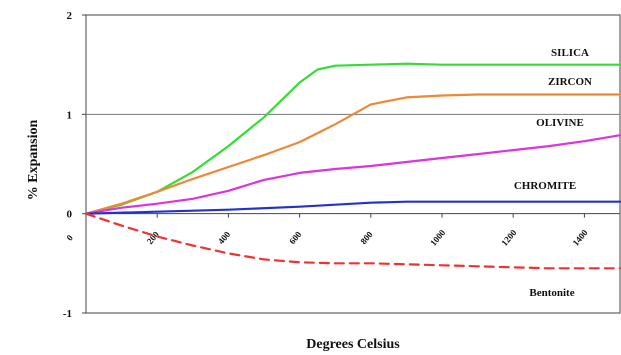 Image resolution: width=621 pixels, height=355 pixels. What do you see at coordinates (67, 314) in the screenshot?
I see `y-tick-label-3: -1` at bounding box center [67, 314].